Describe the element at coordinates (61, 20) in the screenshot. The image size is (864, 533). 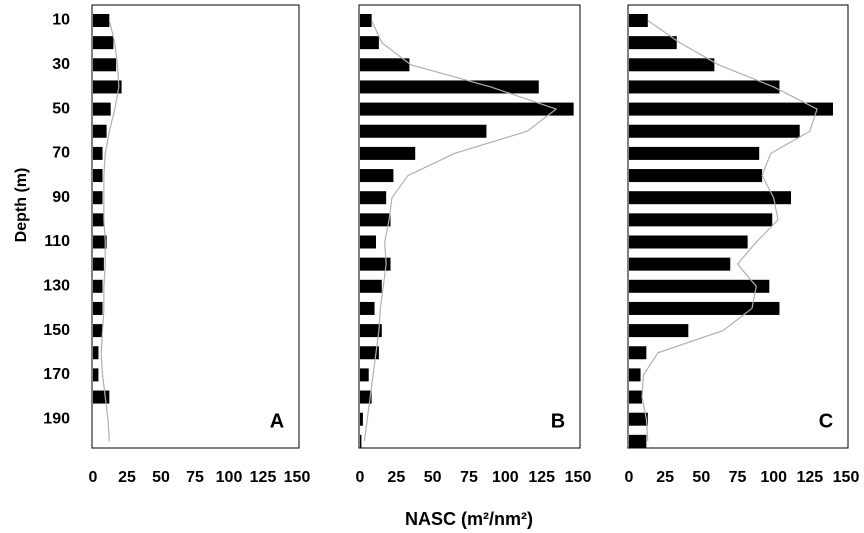
I see `y-tick-label: 10` at that location.